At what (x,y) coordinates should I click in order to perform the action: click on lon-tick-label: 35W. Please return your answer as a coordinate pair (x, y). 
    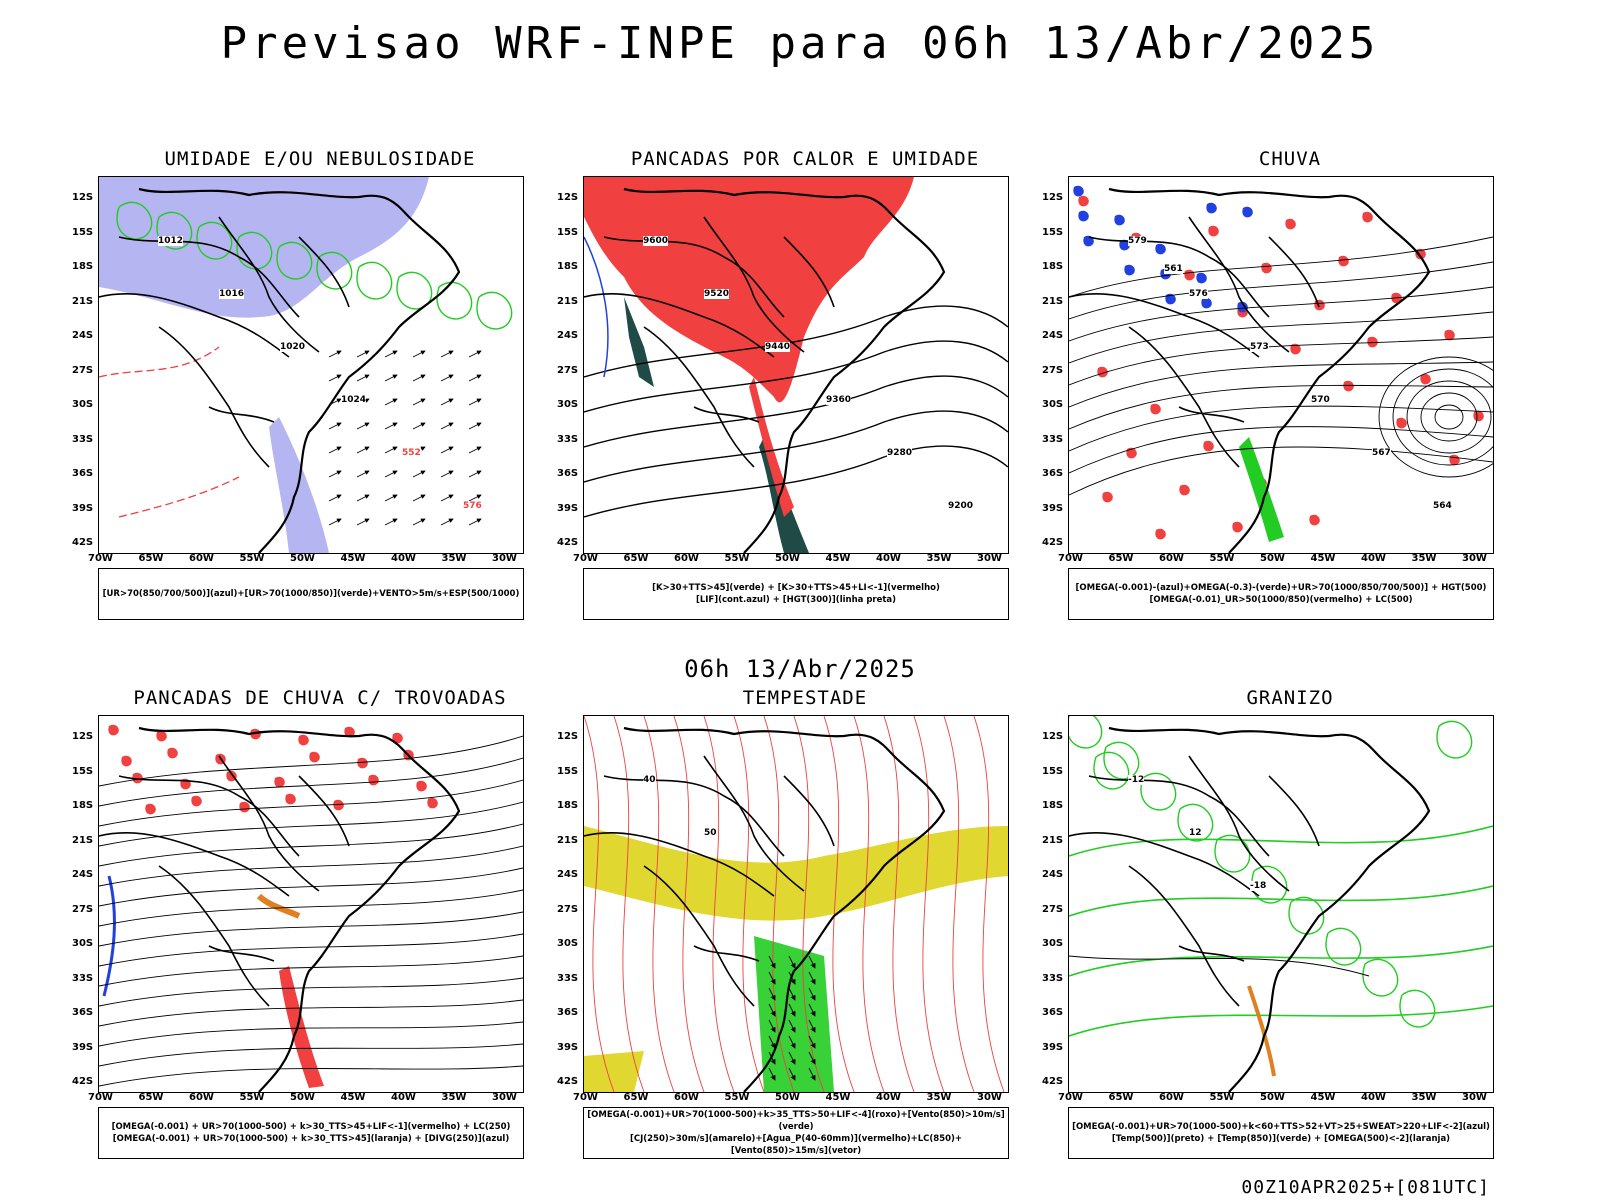
    Looking at the image, I should click on (454, 558).